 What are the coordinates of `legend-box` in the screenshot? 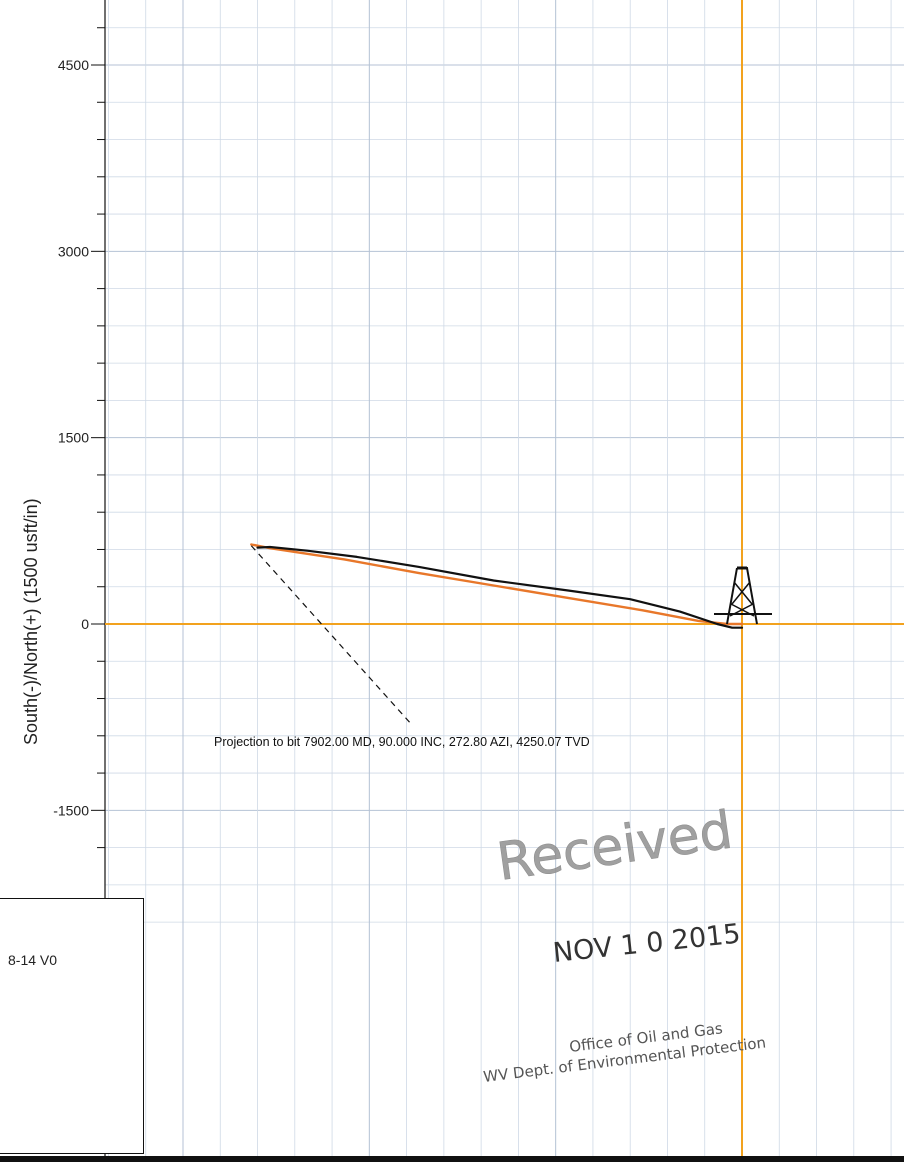 It's located at (72, 1026).